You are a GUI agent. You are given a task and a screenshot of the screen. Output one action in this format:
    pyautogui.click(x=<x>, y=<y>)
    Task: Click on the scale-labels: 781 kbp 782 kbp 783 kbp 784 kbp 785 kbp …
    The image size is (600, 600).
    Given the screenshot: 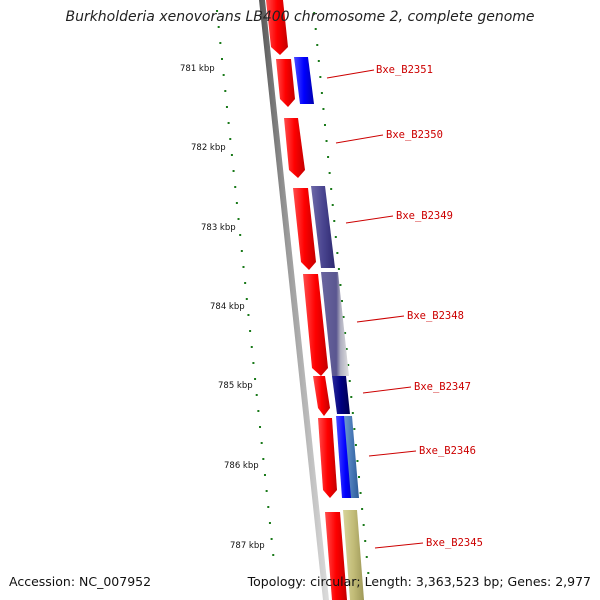 What is the action you would take?
    pyautogui.click(x=222, y=307)
    